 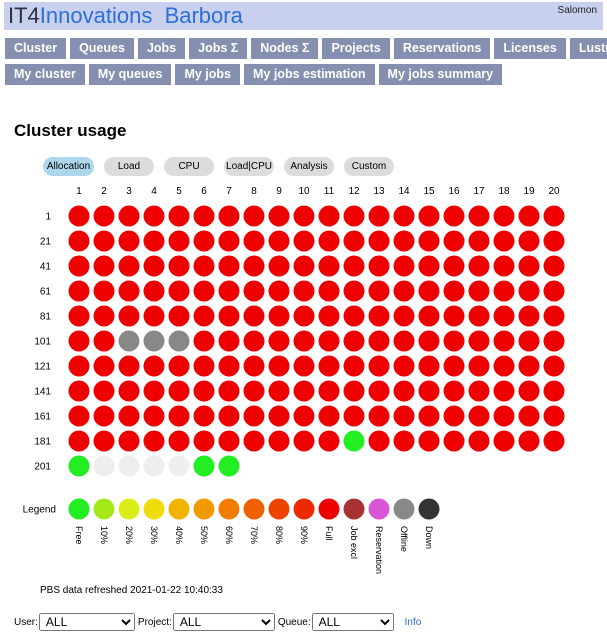 I want to click on nav-nodes-sum: Nodes Σ, so click(x=285, y=48).